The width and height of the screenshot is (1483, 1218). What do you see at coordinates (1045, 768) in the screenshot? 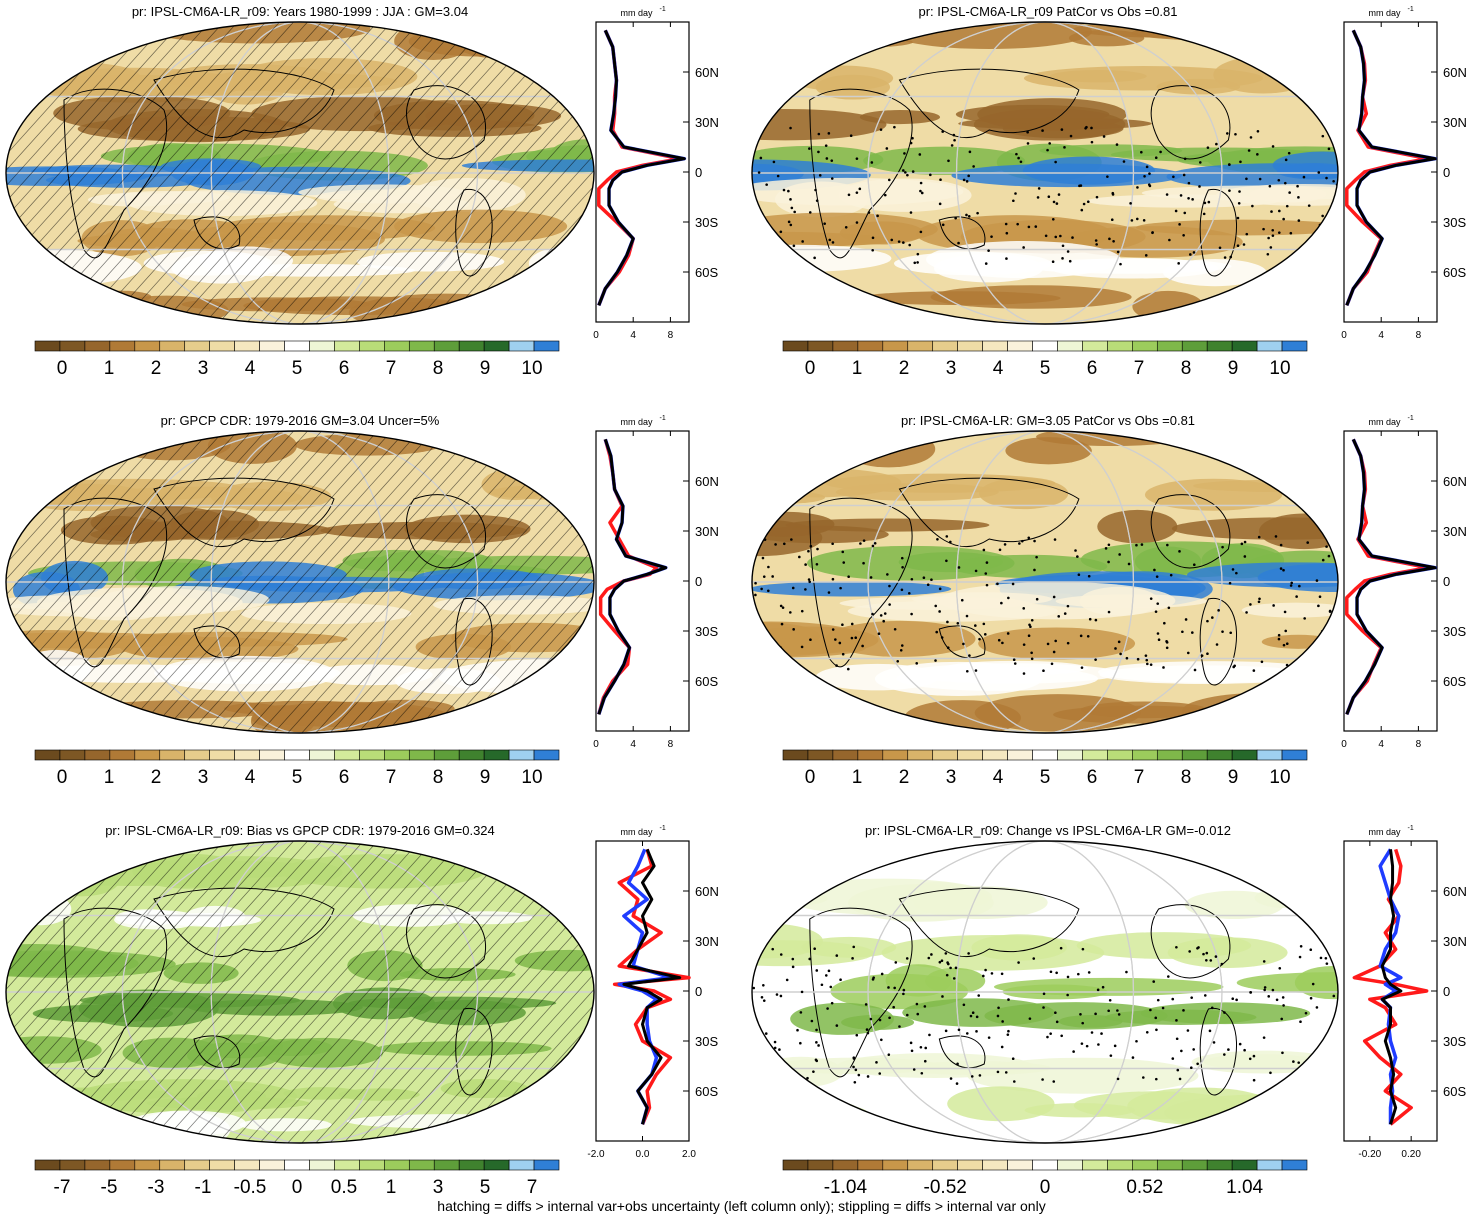
I see `colorbar: 0 1 2 3 4 5 6 7 8 9 10` at bounding box center [1045, 768].